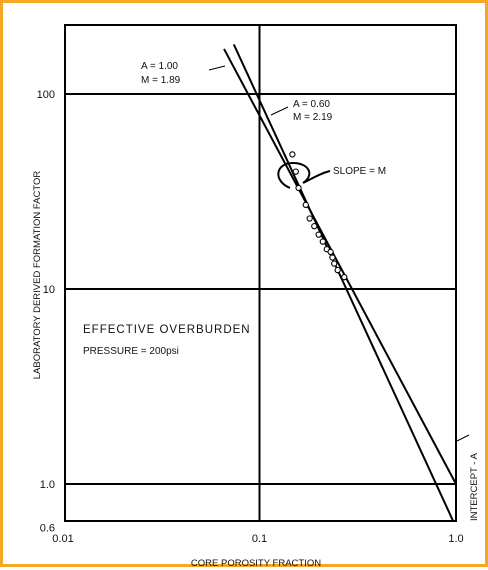 Image resolution: width=488 pixels, height=570 pixels. I want to click on y-tick-label-3: 100, so click(46, 95).